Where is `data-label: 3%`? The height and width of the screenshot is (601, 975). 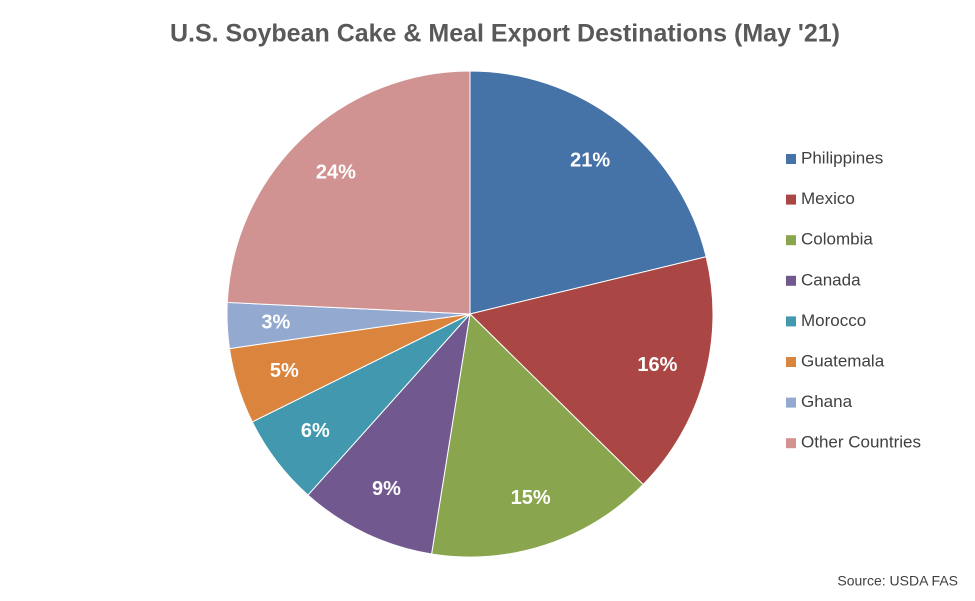 data-label: 3% is located at coordinates (275, 323).